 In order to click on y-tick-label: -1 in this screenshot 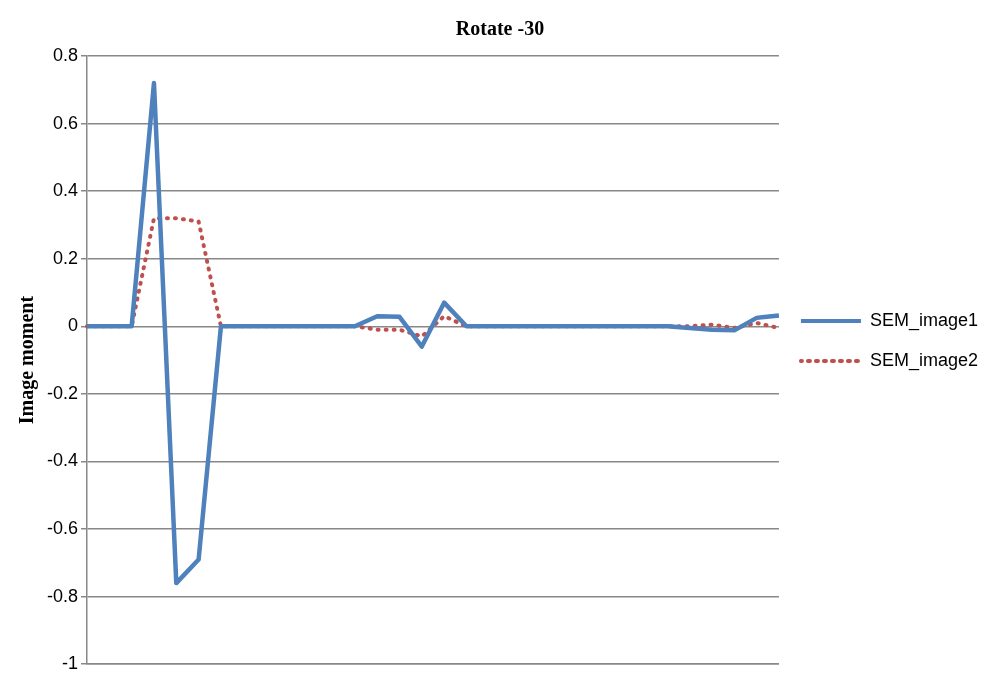, I will do `click(70, 663)`.